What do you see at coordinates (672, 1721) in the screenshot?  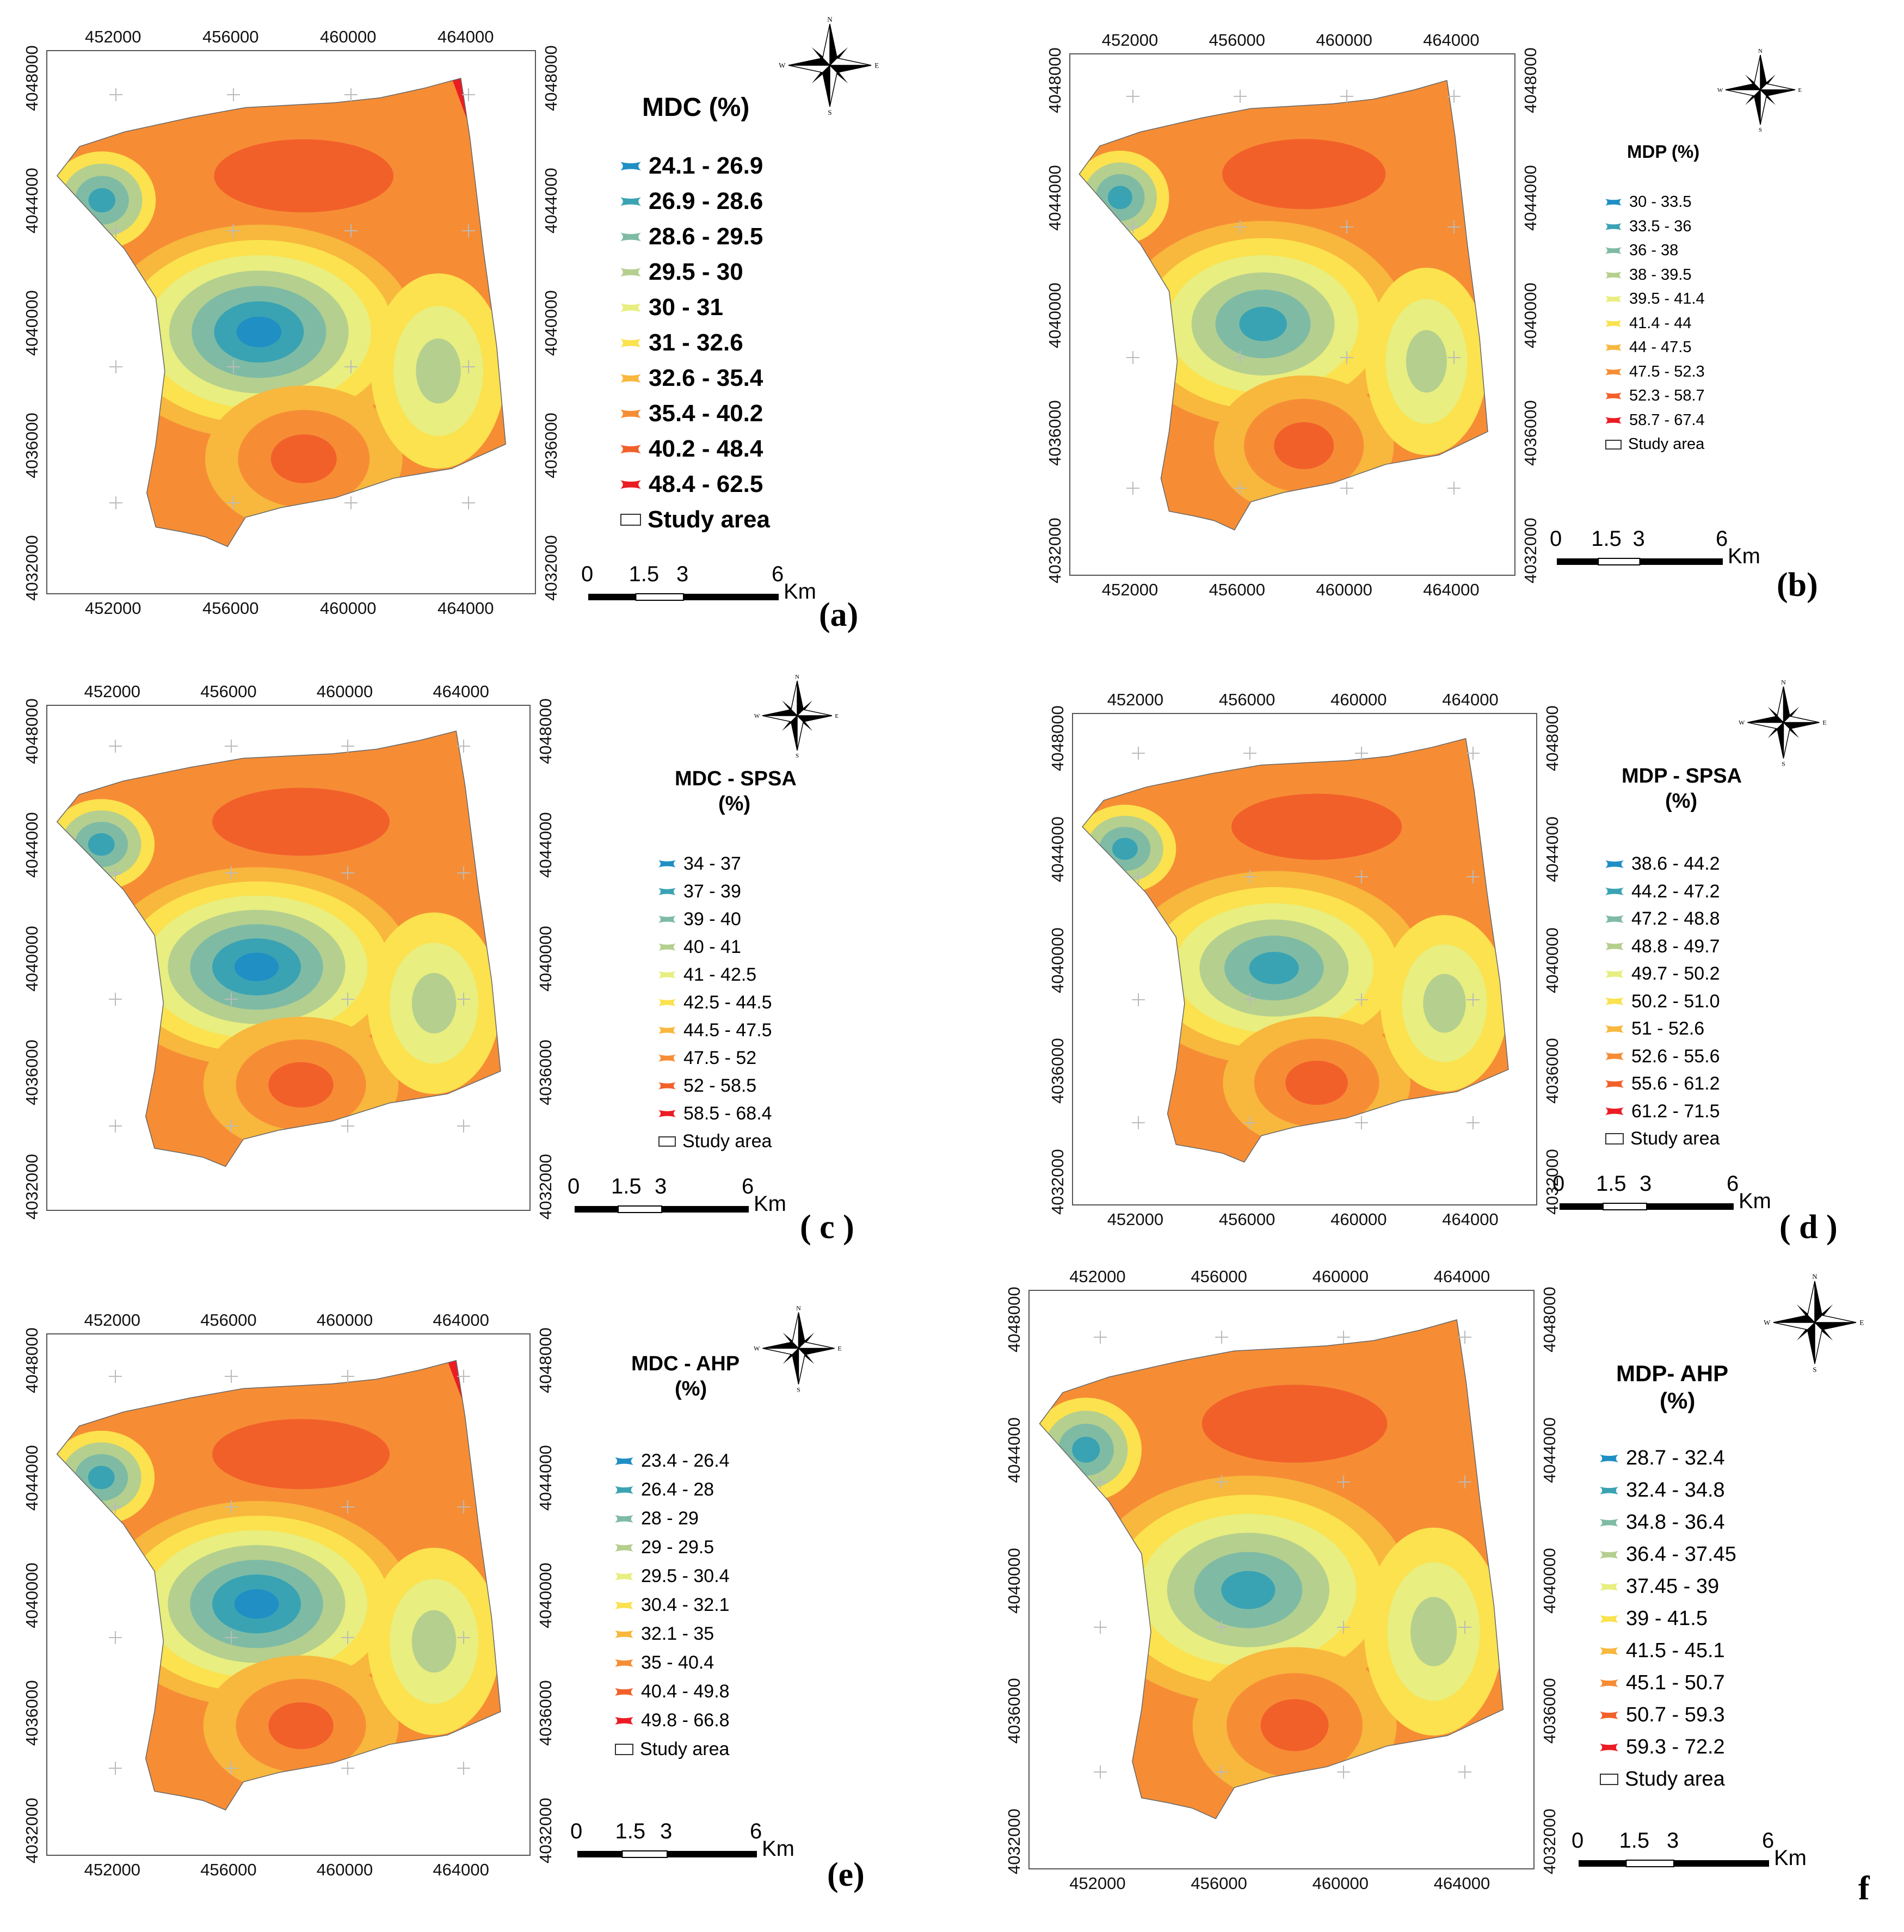 I see `legend-item: 49.8 - 66.8` at bounding box center [672, 1721].